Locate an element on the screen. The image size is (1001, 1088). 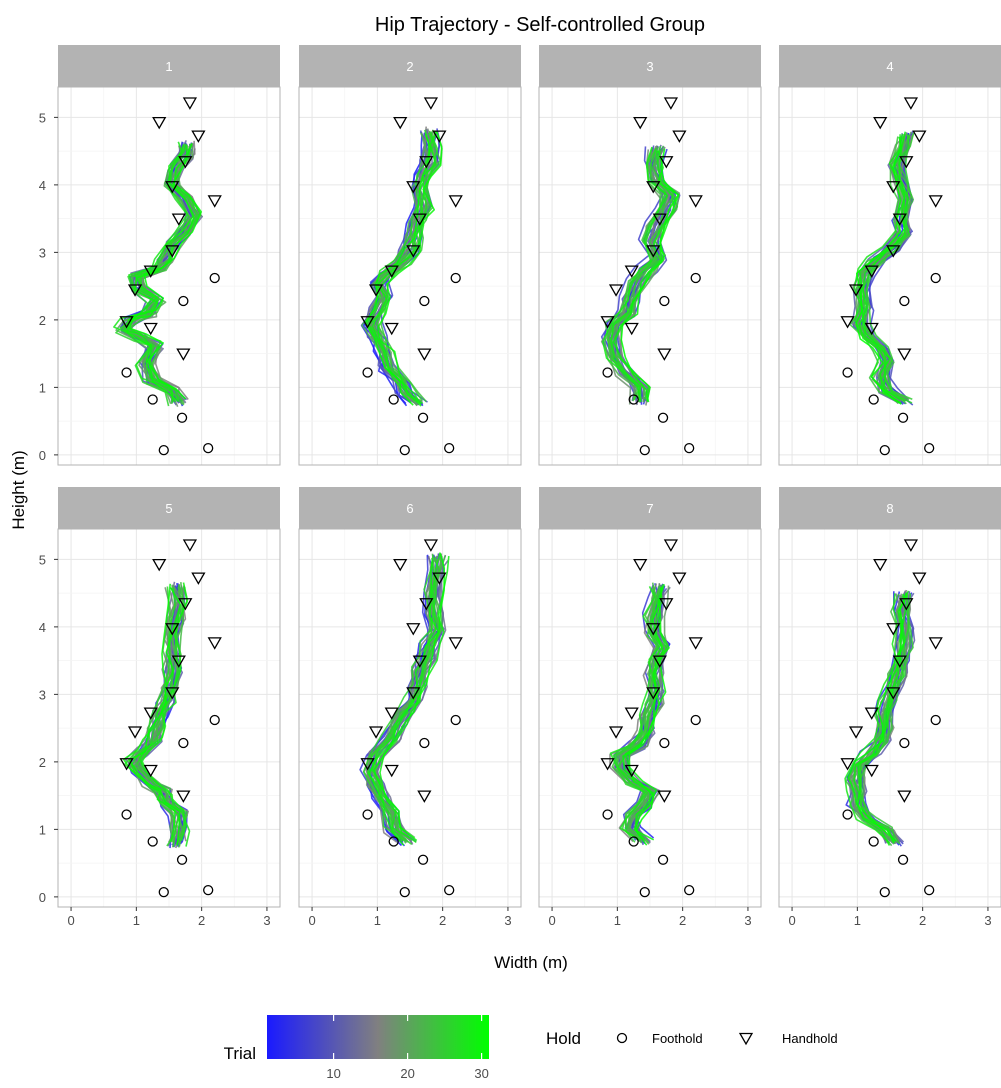
facet-panel-5: 5 0 1 2 3 4 5 0 1 2 3 is located at coordinates (160, 707).